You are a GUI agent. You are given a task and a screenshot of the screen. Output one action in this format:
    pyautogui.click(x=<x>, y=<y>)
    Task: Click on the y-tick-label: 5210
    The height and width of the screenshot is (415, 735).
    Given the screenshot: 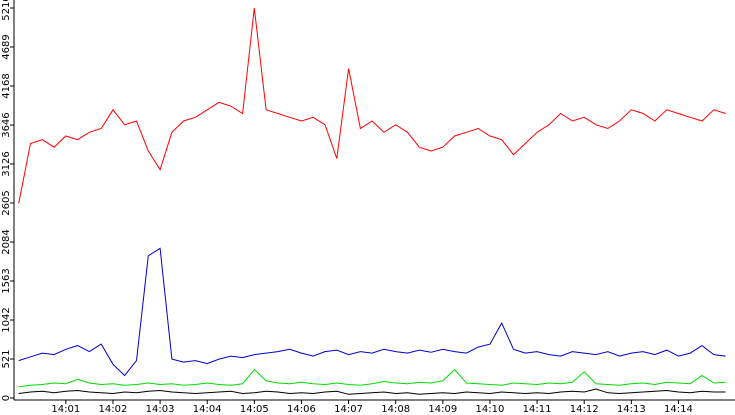 What is the action you would take?
    pyautogui.click(x=6, y=10)
    